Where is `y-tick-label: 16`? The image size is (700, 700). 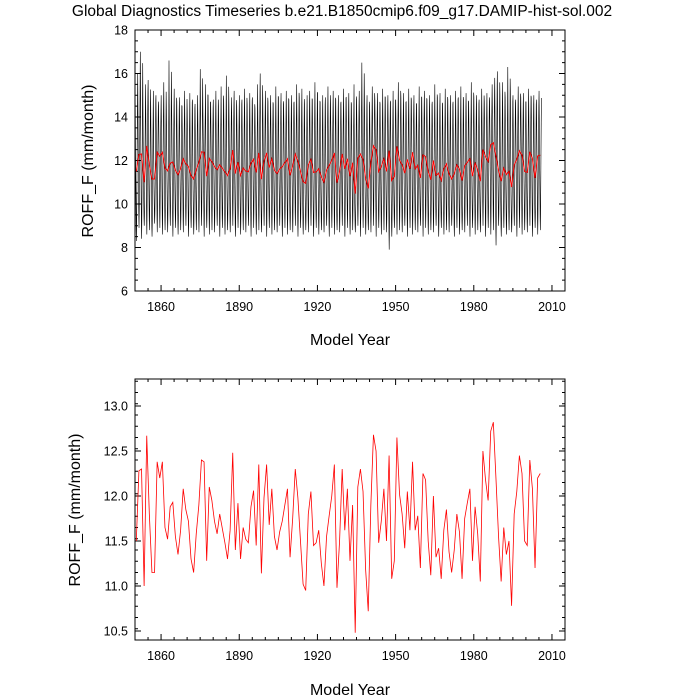 y-tick-label: 16 is located at coordinates (121, 74).